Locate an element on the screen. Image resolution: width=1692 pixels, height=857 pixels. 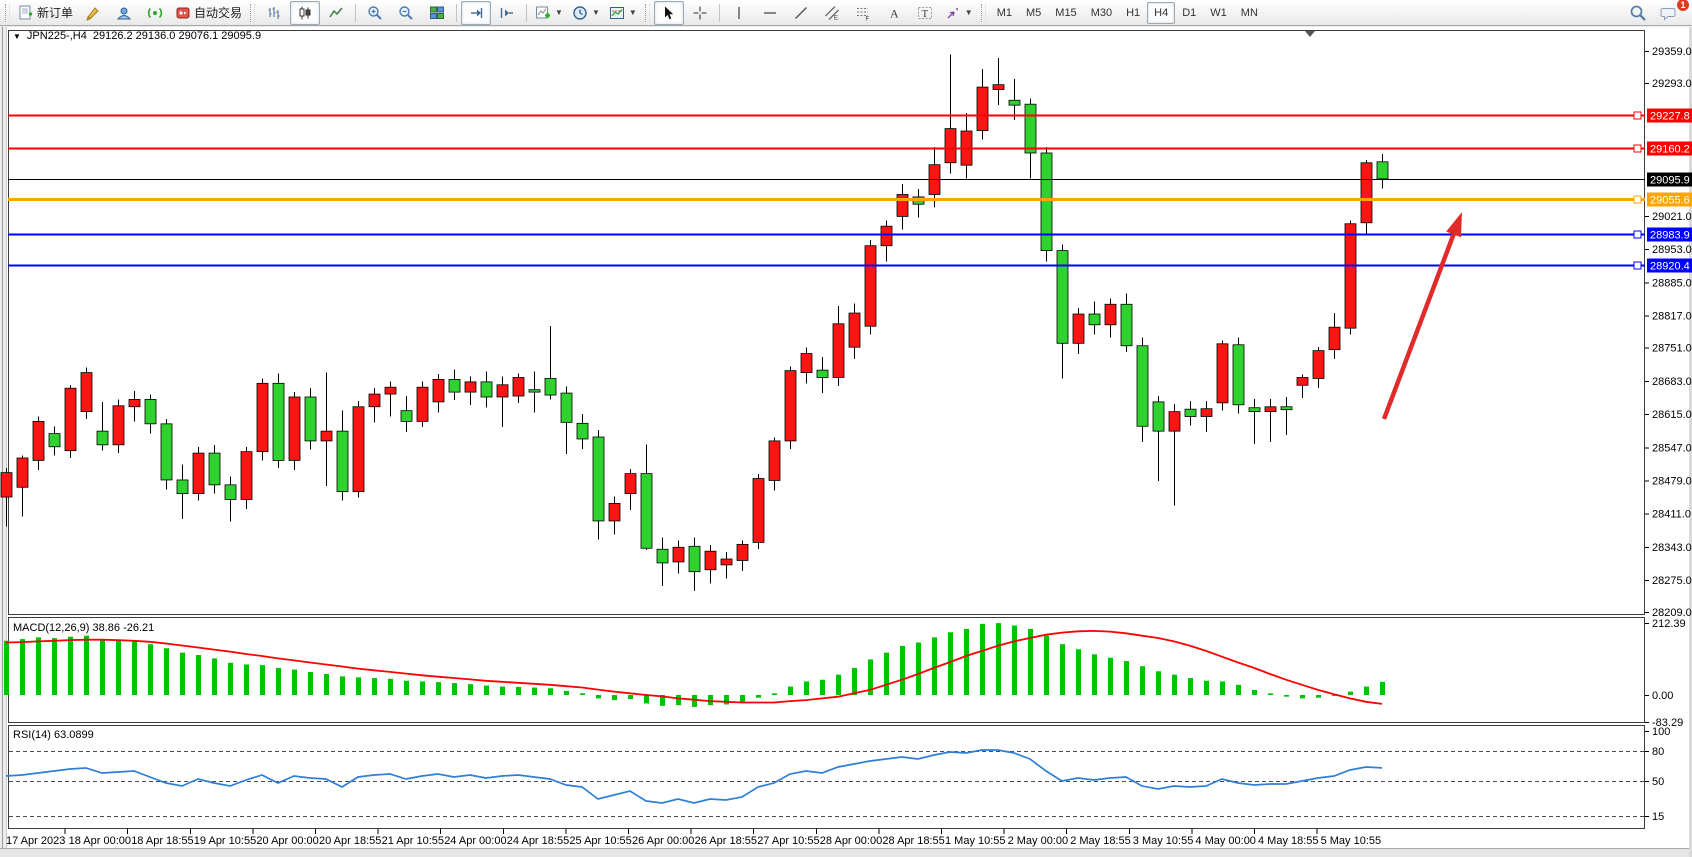
macd-tick-label: -83.29 is located at coordinates (1667, 723).